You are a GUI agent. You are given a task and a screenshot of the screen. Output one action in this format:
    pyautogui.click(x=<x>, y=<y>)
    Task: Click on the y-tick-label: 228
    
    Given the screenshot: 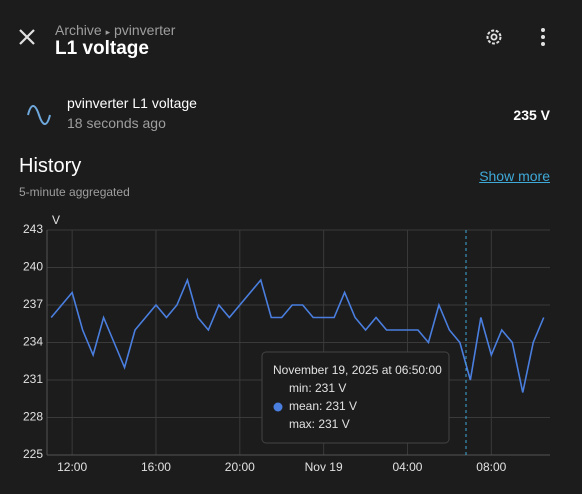 What is the action you would take?
    pyautogui.click(x=33, y=417)
    